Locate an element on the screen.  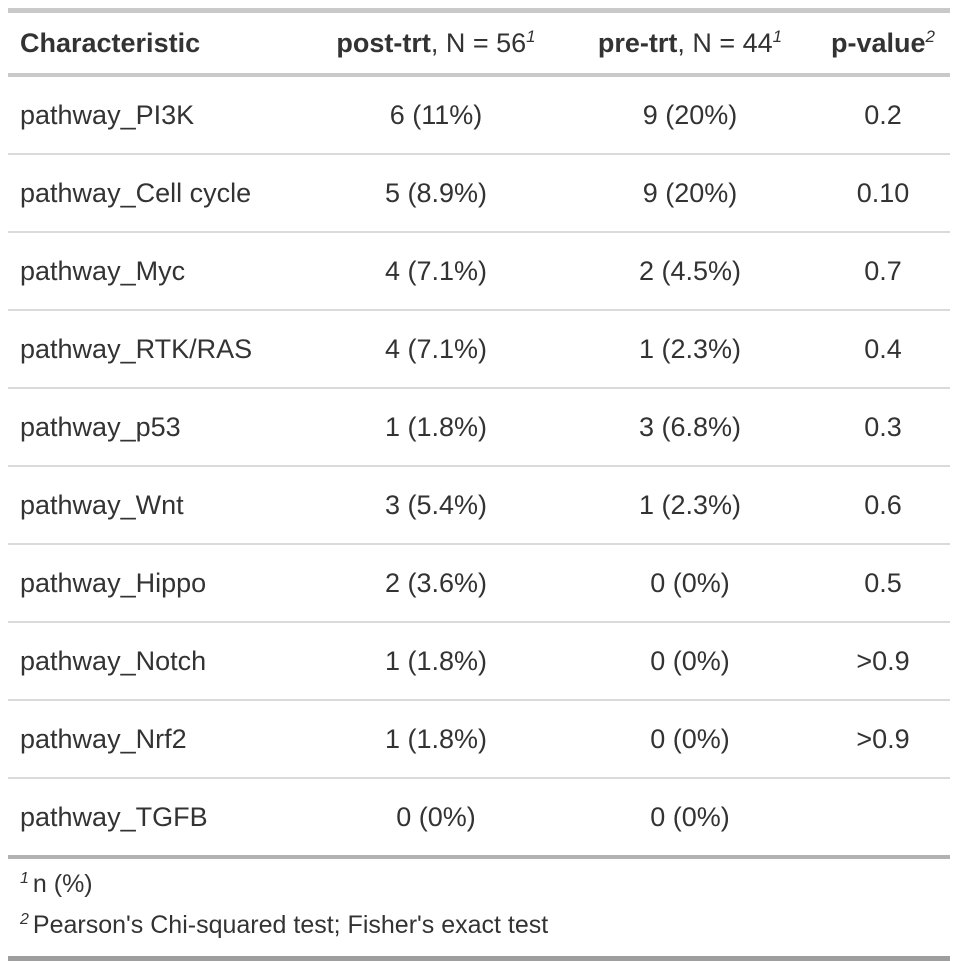
column-header-p-value: p-value2 is located at coordinates (883, 43).